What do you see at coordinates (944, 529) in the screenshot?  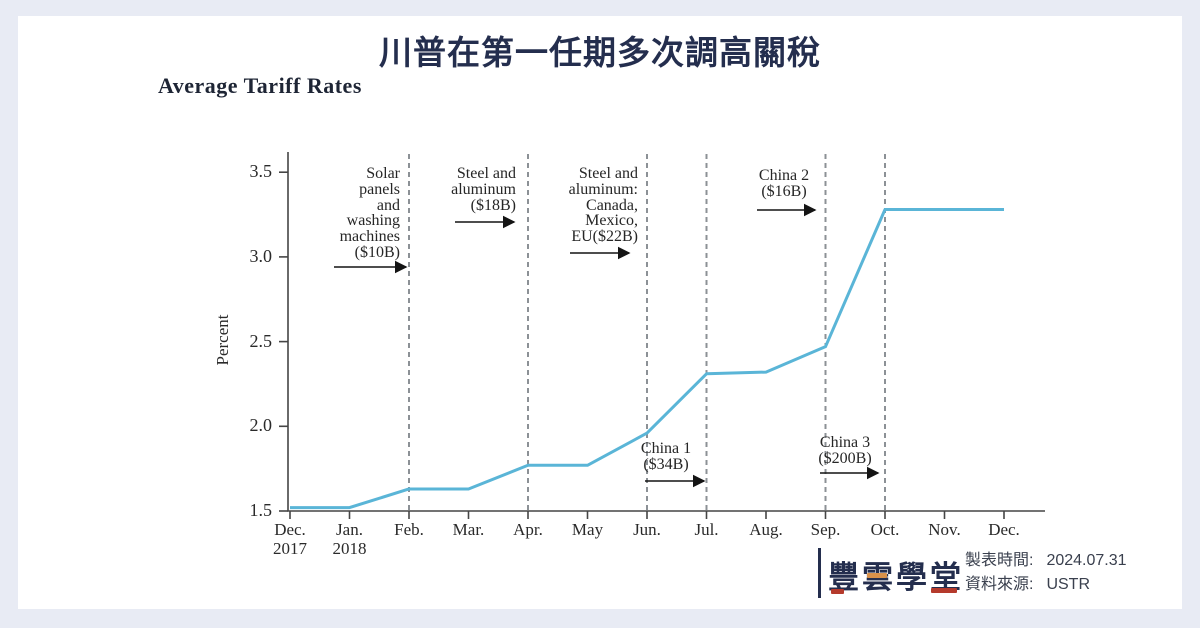 I see `x-axis-label: Nov.` at bounding box center [944, 529].